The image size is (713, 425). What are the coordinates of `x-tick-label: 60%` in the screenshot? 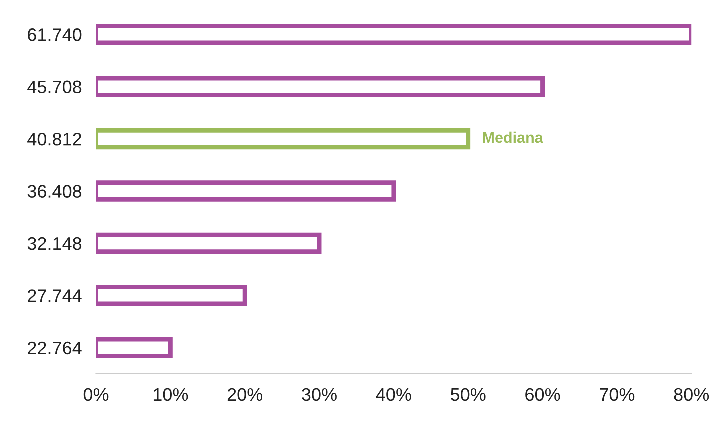 It's located at (543, 395).